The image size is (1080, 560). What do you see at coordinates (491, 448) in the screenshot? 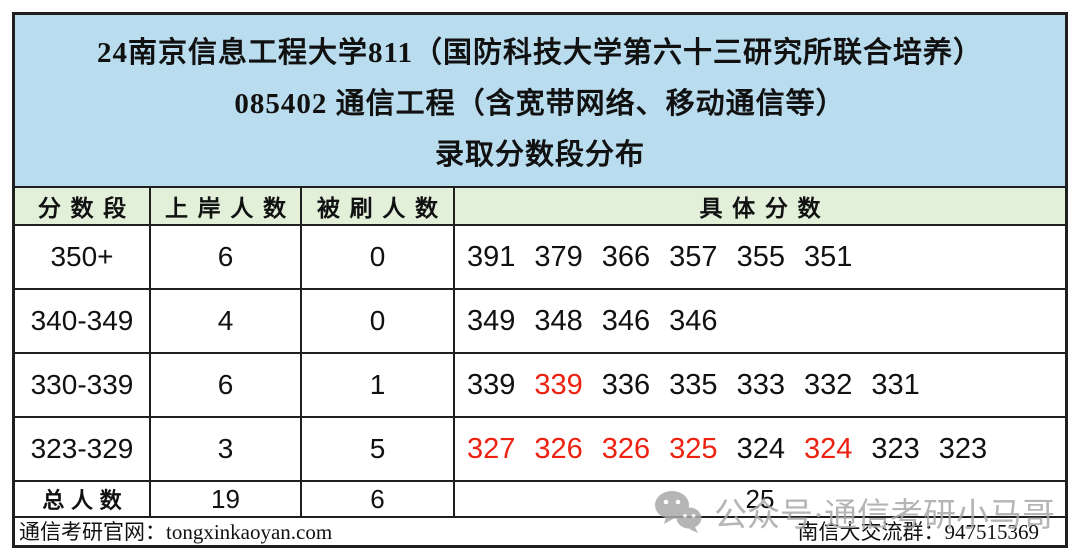
I see `score-value: 327` at bounding box center [491, 448].